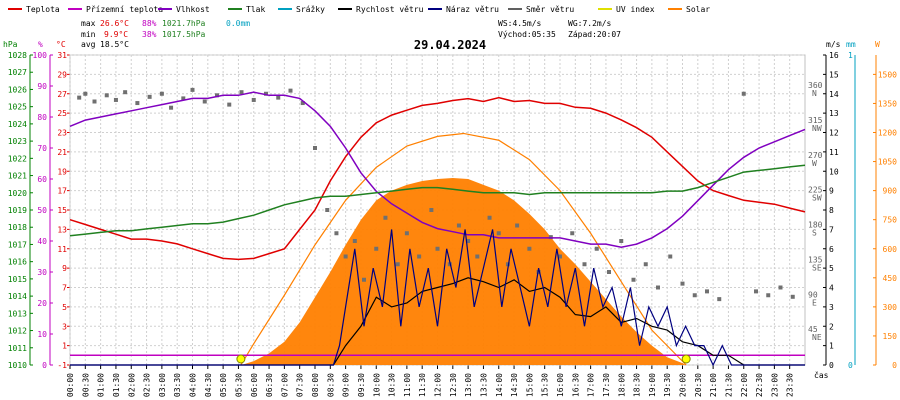 The image size is (900, 400). I want to click on stats-min-temp: 9.9°C, so click(116, 34).